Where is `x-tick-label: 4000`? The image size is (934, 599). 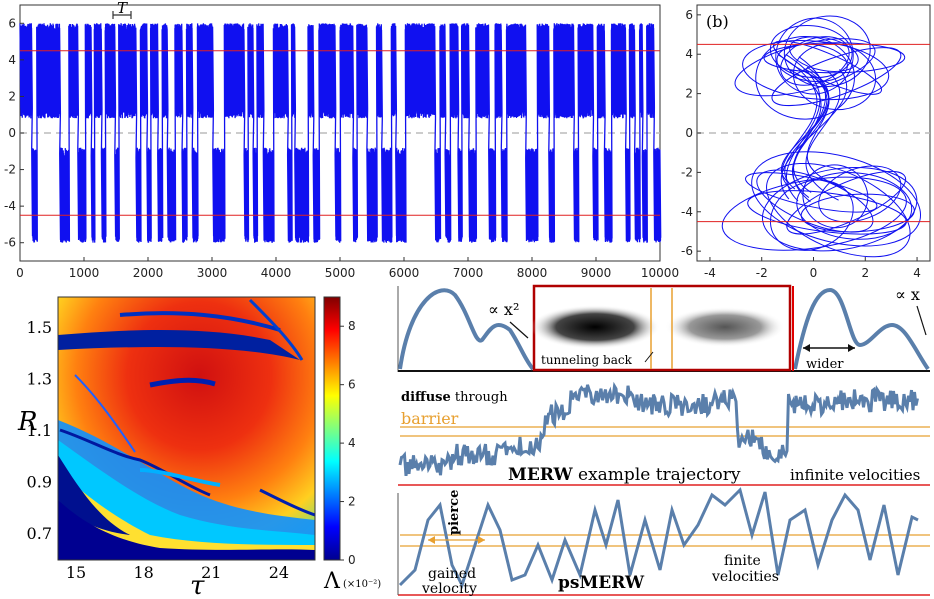
x-tick-label: 4000 is located at coordinates (276, 273).